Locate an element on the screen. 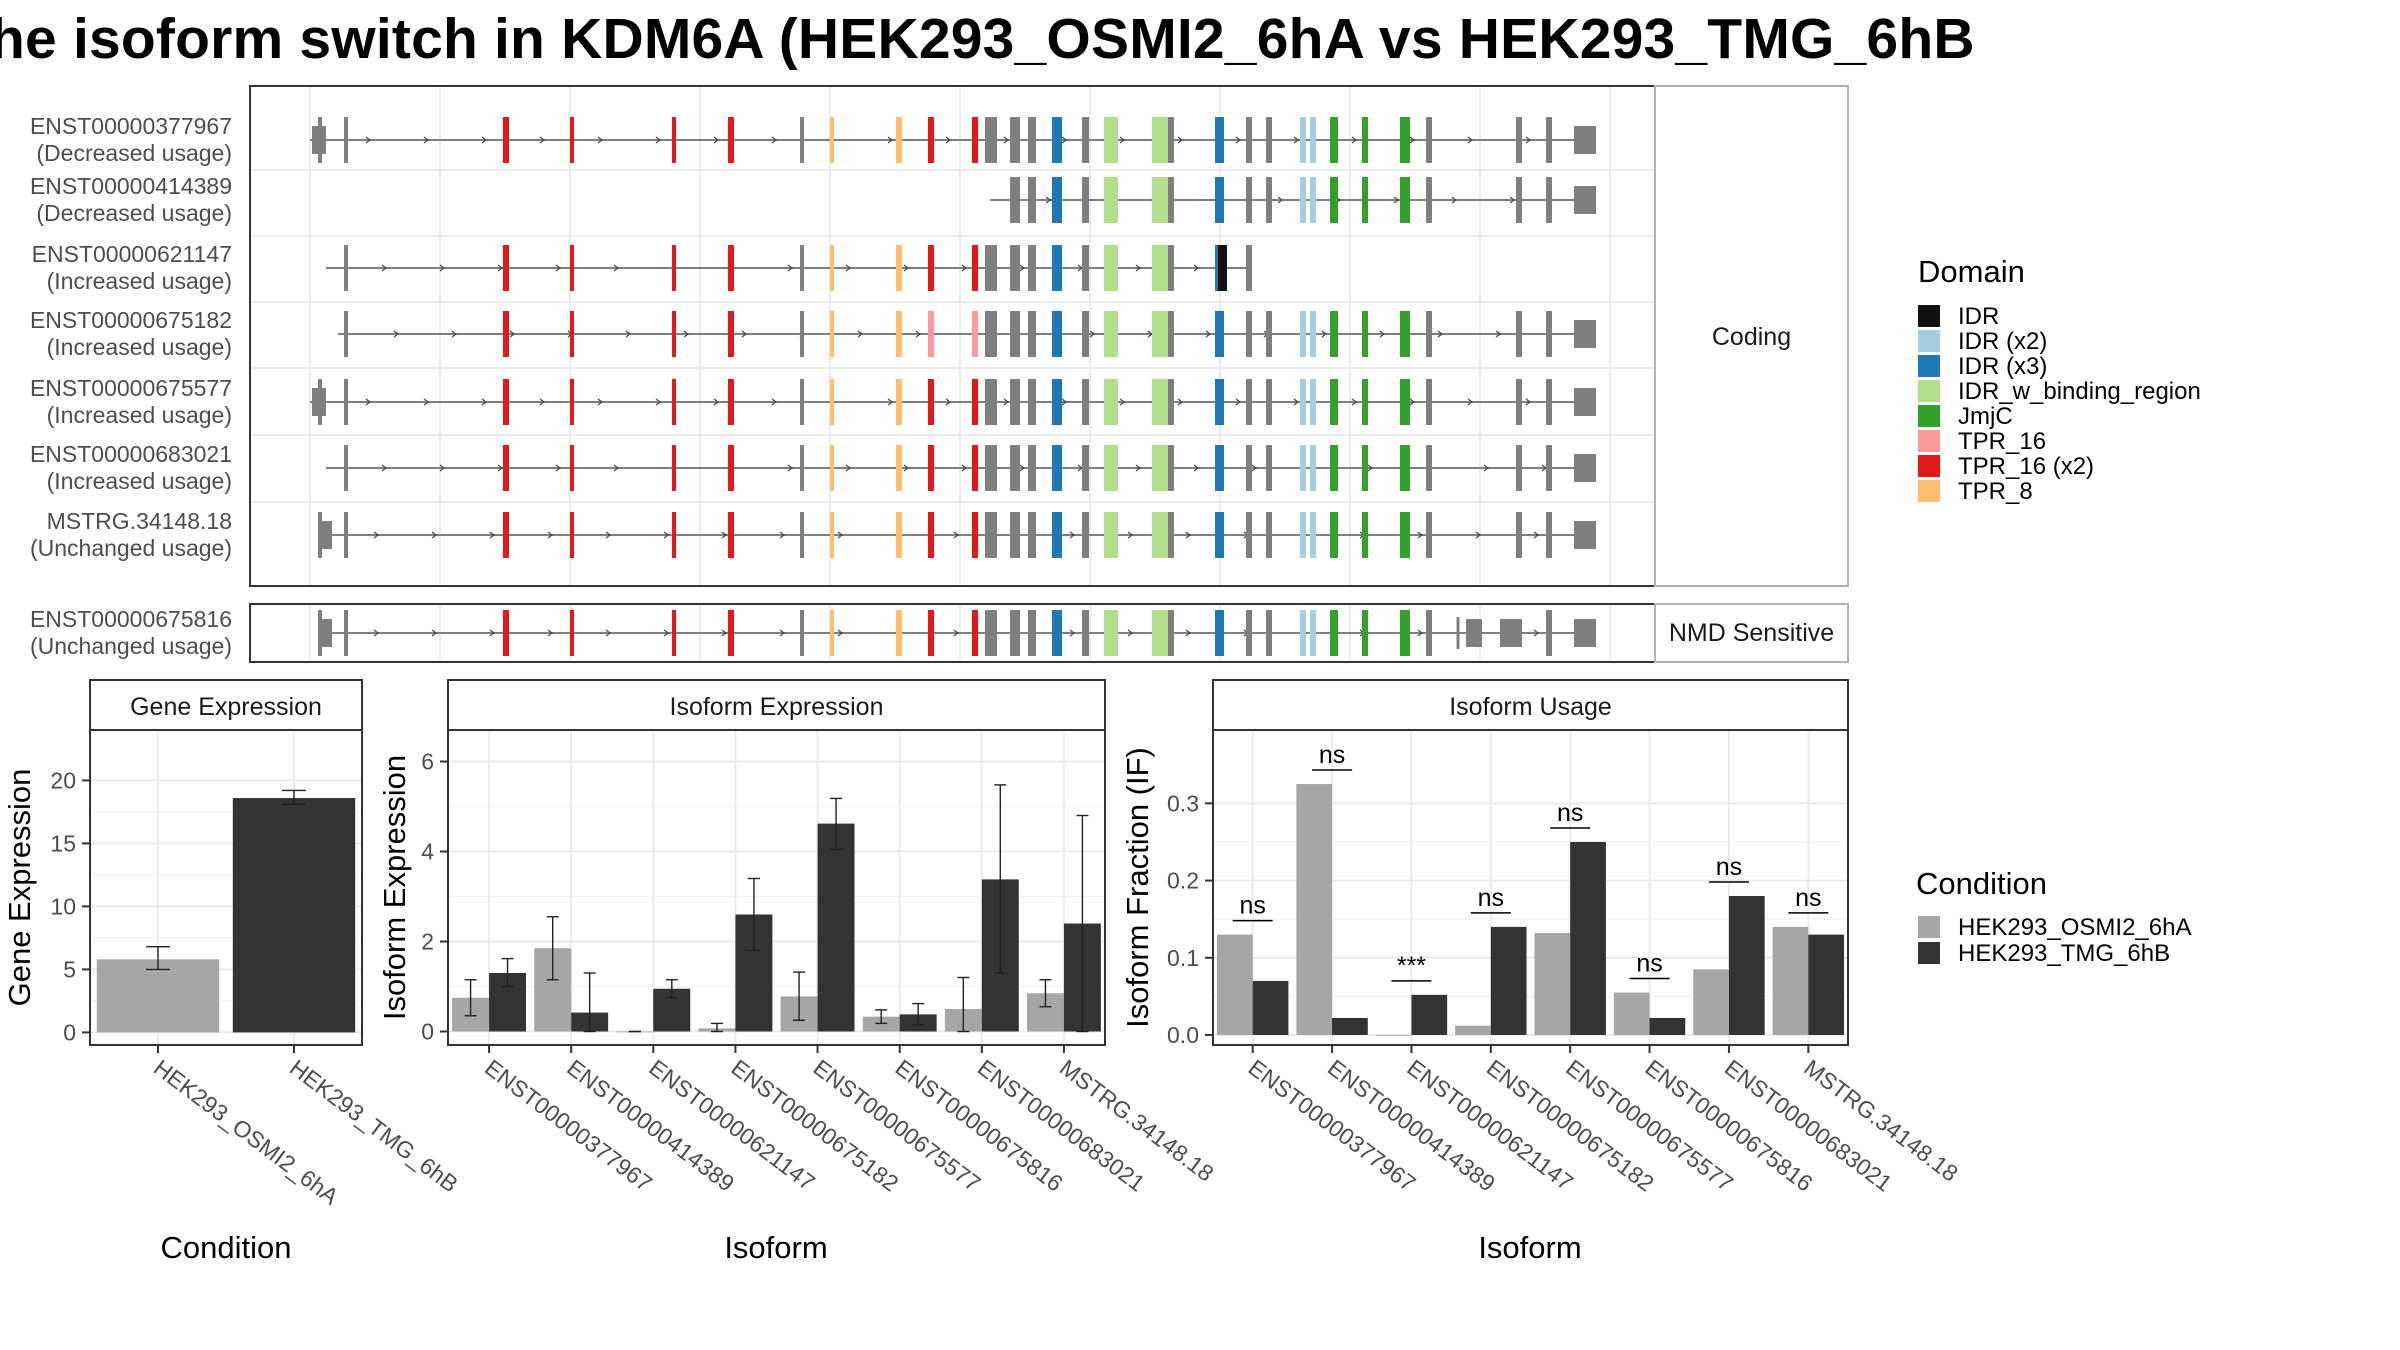 The image size is (2400, 1350). significance-label: ns is located at coordinates (1570, 813).